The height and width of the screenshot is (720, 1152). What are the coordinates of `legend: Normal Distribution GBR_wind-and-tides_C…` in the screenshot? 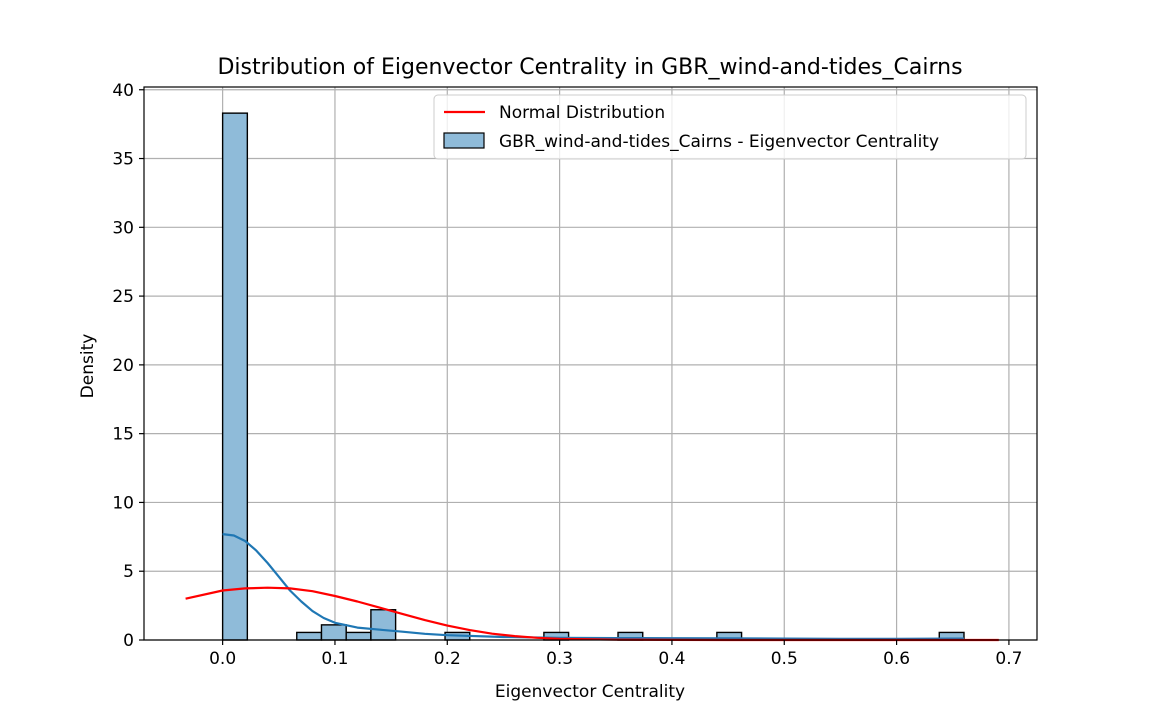 It's located at (730, 127).